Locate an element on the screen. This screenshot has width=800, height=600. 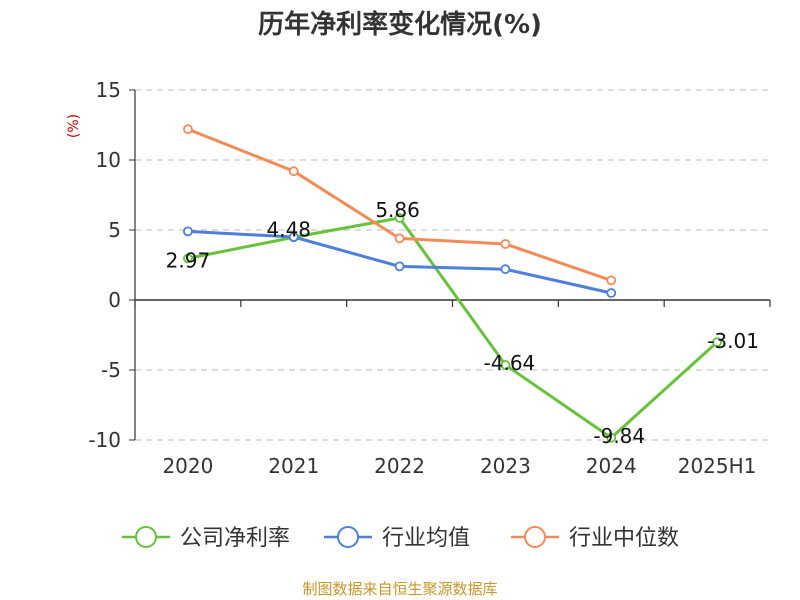
y-tick-label: -10 is located at coordinates (104, 440).